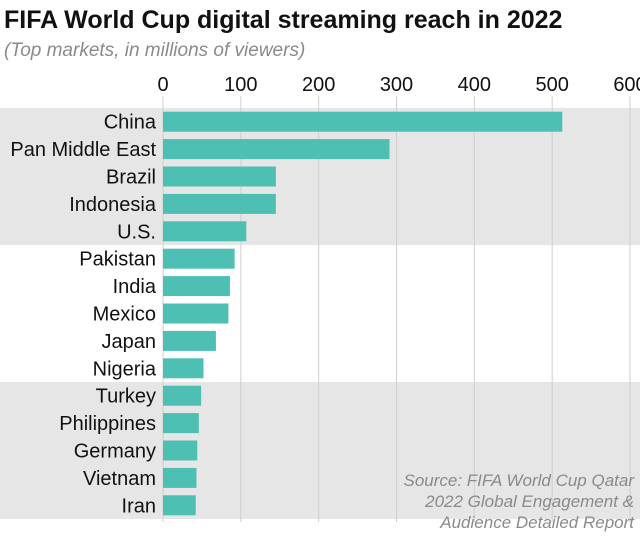 The image size is (640, 540). Describe the element at coordinates (135, 287) in the screenshot. I see `category-label: India` at that location.